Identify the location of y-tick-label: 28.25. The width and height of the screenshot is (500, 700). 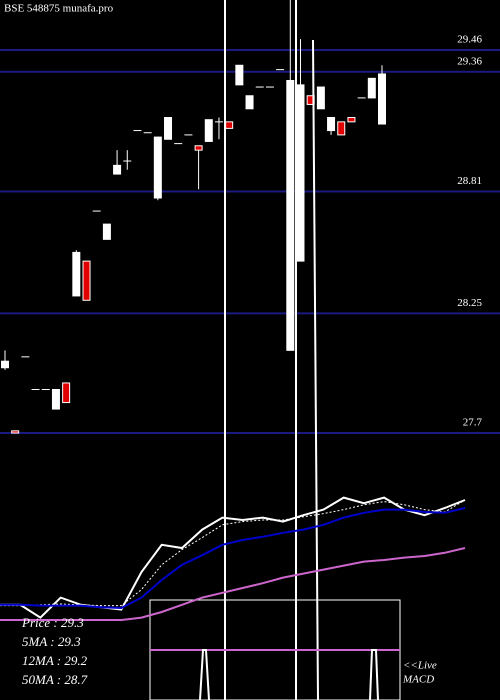
(469, 303).